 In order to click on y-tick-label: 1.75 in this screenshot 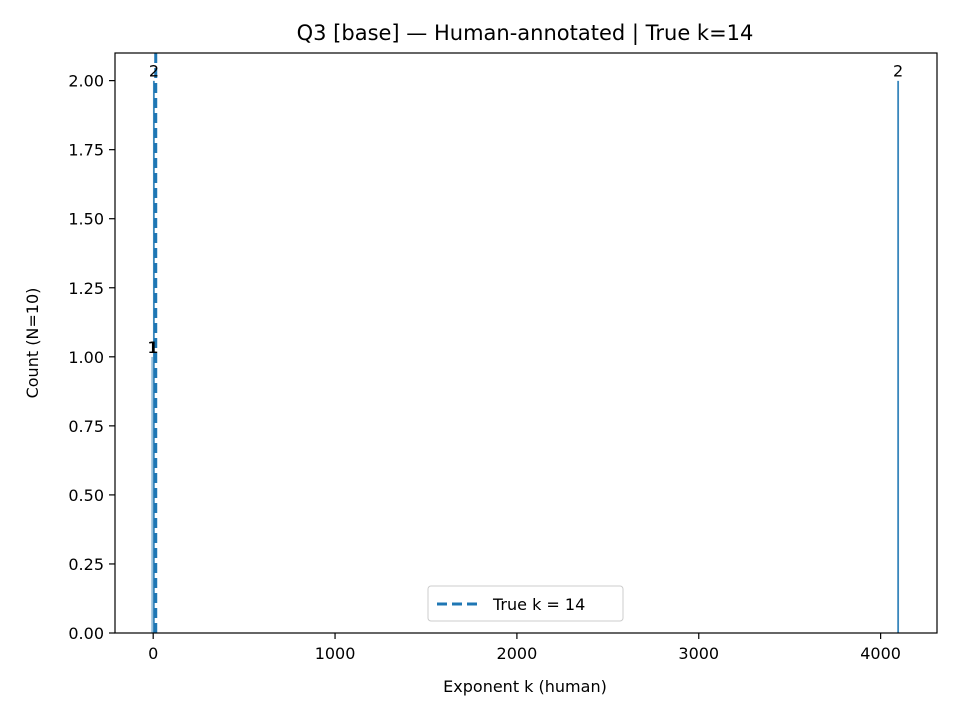, I will do `click(86, 150)`.